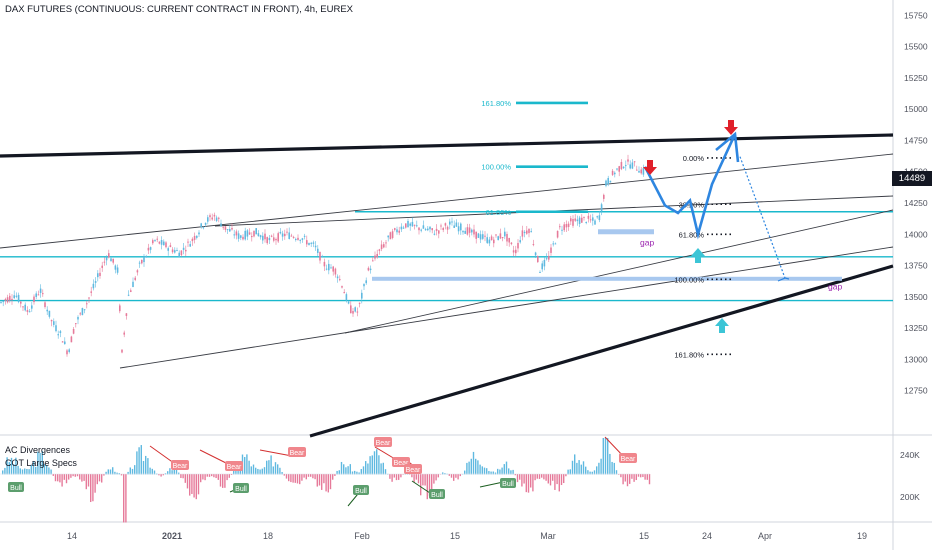 This screenshot has width=932, height=550. What do you see at coordinates (455, 536) in the screenshot?
I see `time-tick-label: 15` at bounding box center [455, 536].